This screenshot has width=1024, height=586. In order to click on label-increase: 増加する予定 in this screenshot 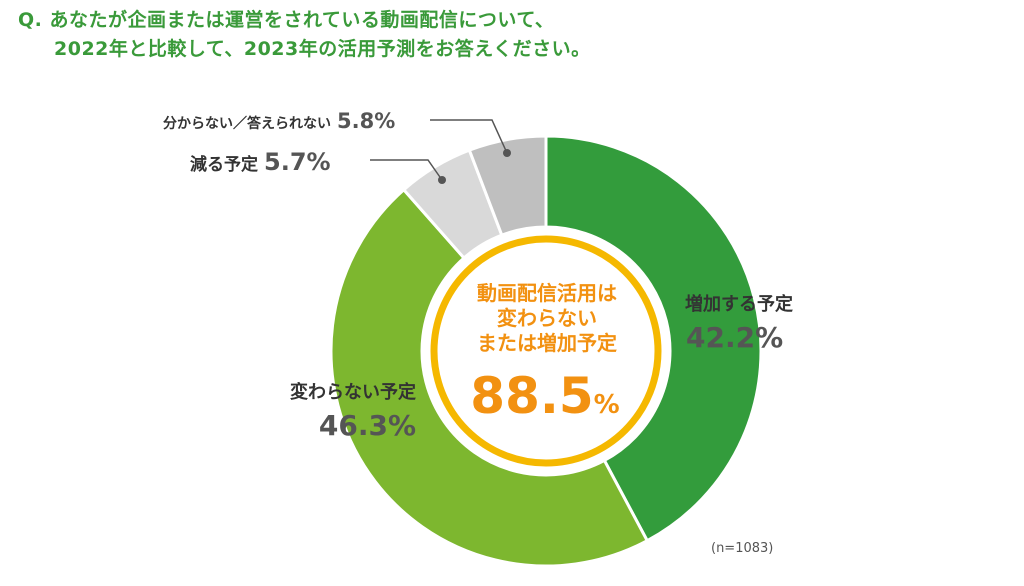, I will do `click(739, 304)`.